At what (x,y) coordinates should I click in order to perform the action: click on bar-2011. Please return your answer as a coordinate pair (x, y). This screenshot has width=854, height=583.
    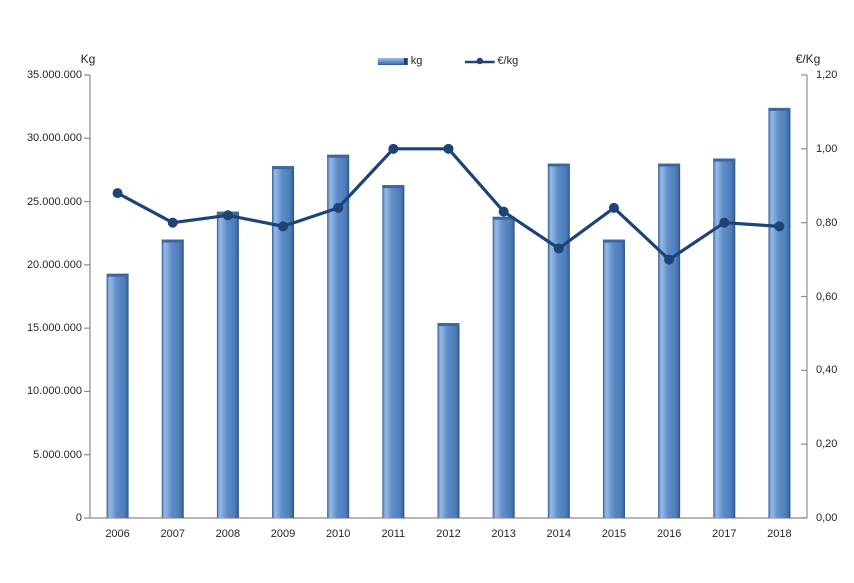
    Looking at the image, I should click on (393, 352).